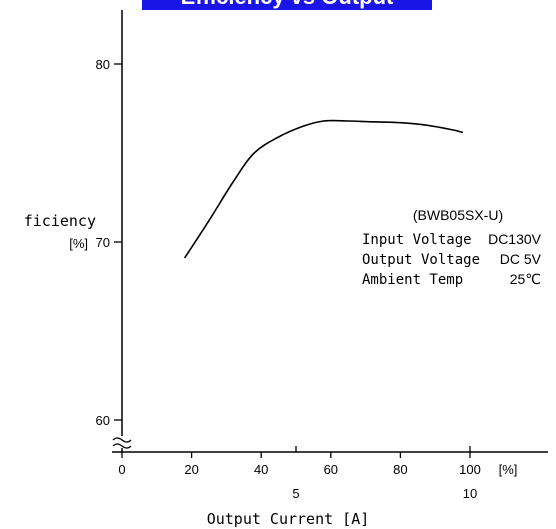  I want to click on y-tick-label: 60, so click(103, 420).